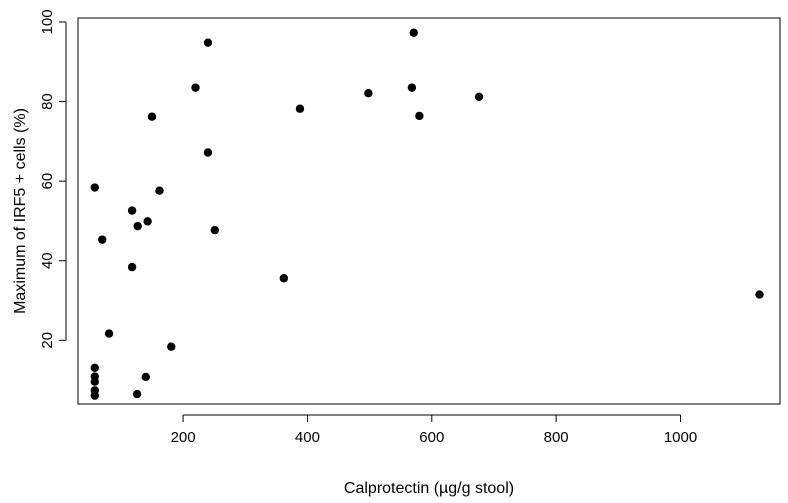 The image size is (788, 503). Describe the element at coordinates (431, 437) in the screenshot. I see `x-tick-label: 600` at that location.